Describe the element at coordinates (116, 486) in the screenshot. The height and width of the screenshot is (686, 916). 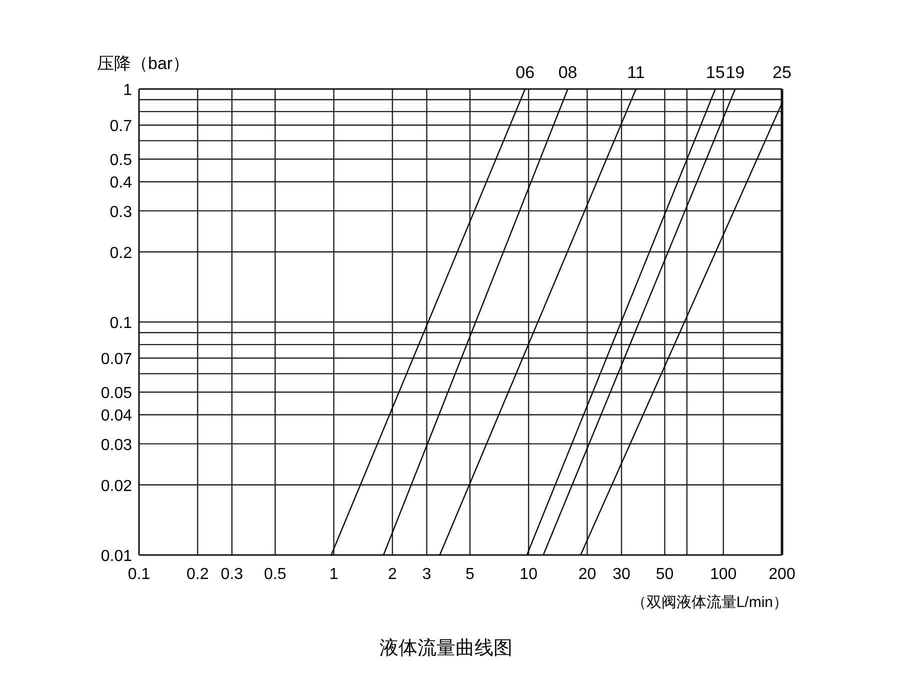
I see `y-tick-label: 0.02` at that location.